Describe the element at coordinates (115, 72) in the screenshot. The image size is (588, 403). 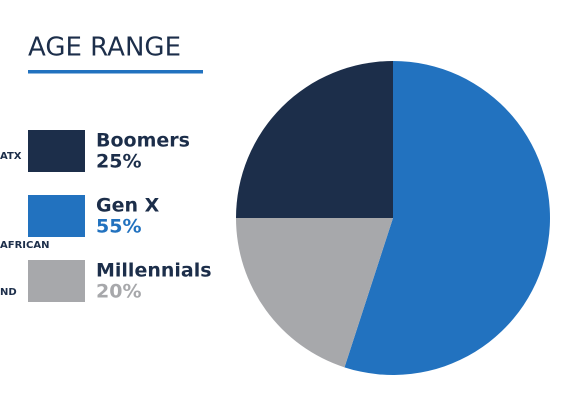
I see `title-underline` at that location.